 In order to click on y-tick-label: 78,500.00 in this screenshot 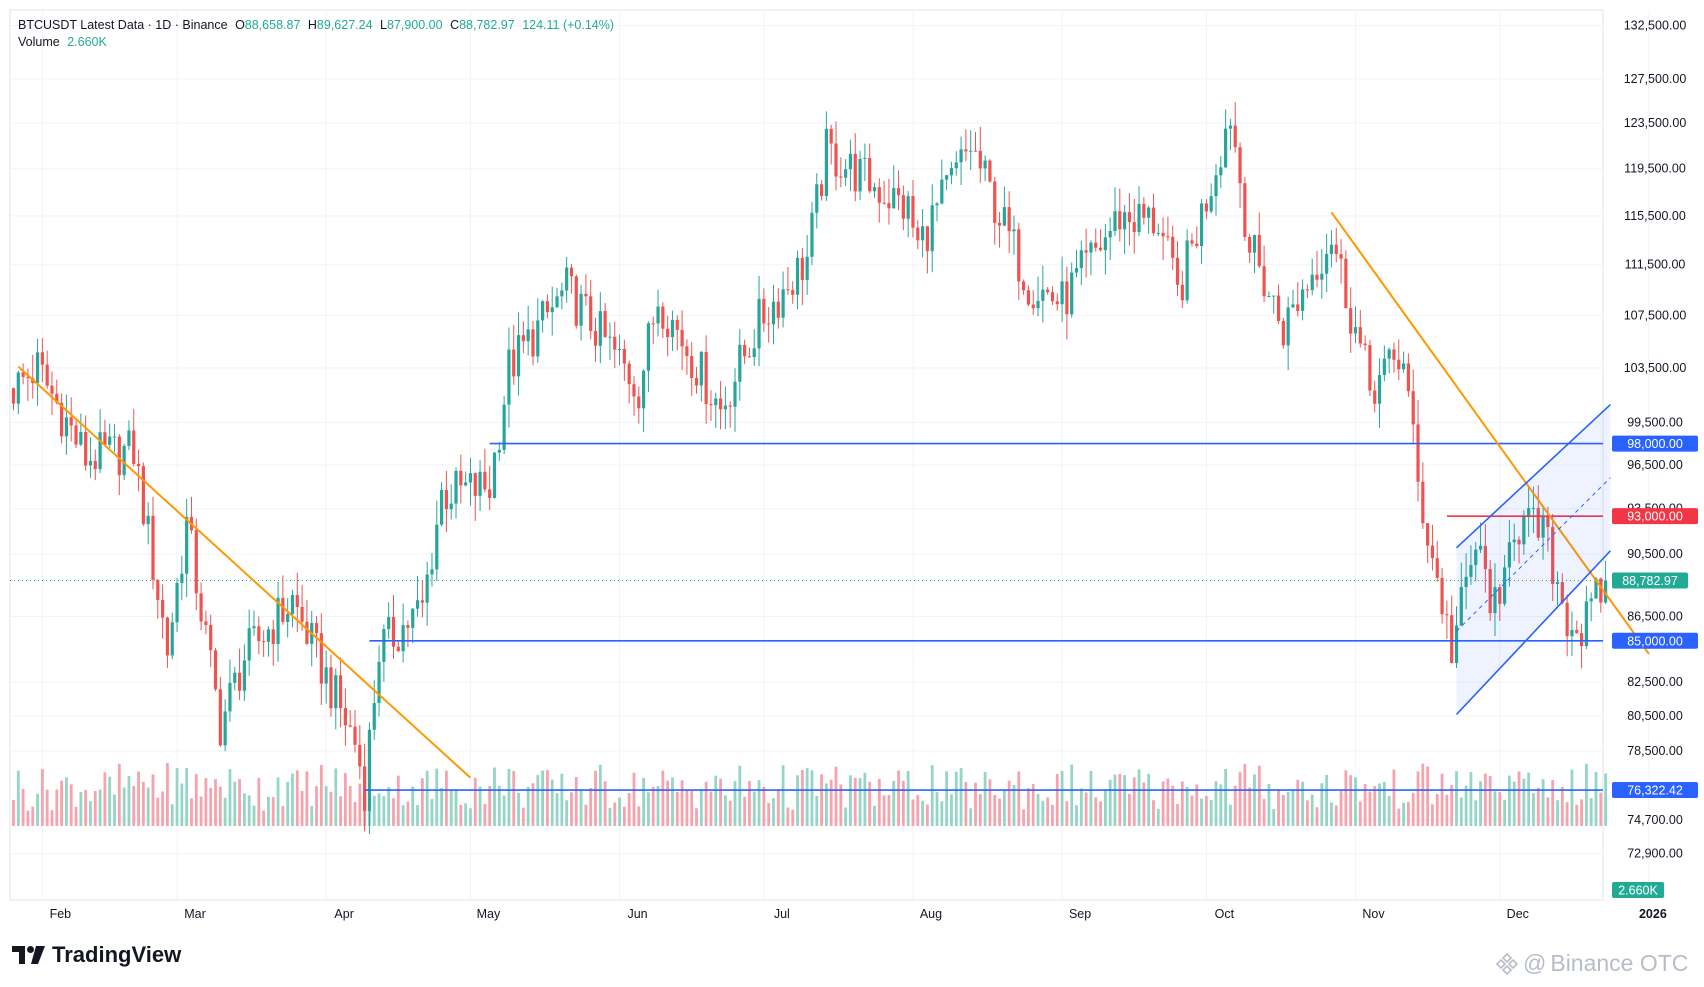, I will do `click(1655, 751)`.